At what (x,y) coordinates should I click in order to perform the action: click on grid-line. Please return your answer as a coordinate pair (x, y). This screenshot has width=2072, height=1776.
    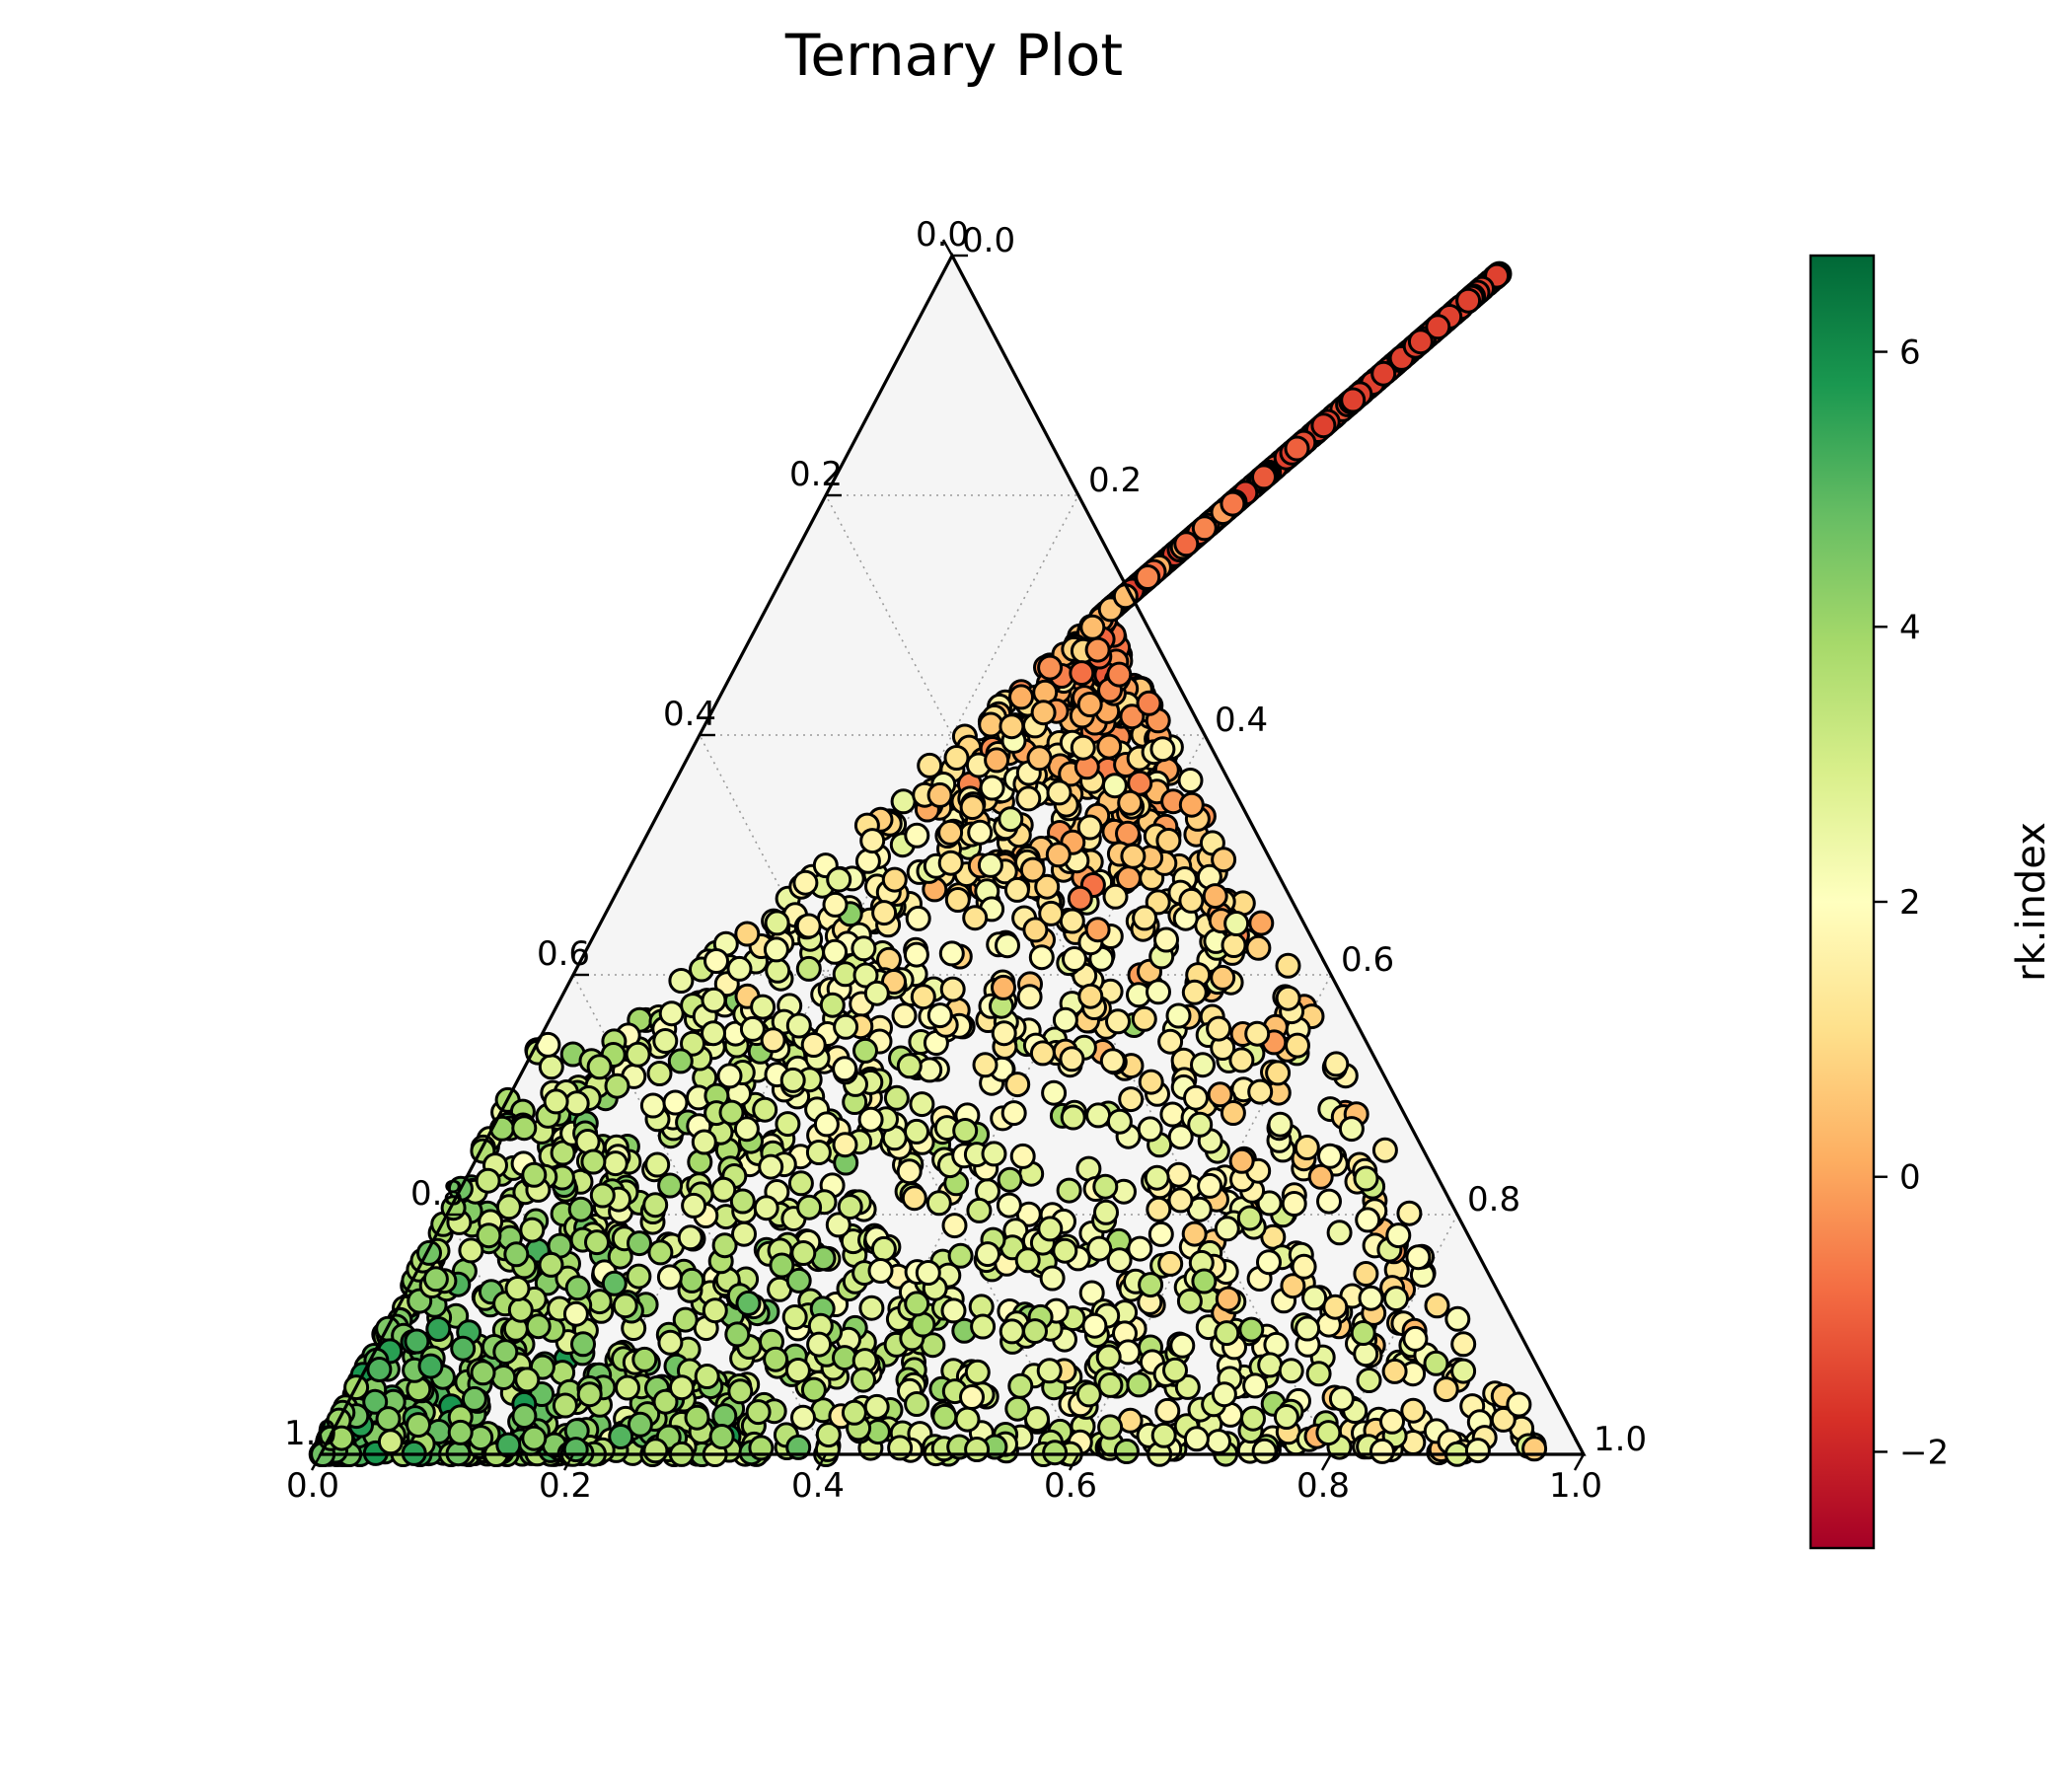
    Looking at the image, I should click on (889, 1095).